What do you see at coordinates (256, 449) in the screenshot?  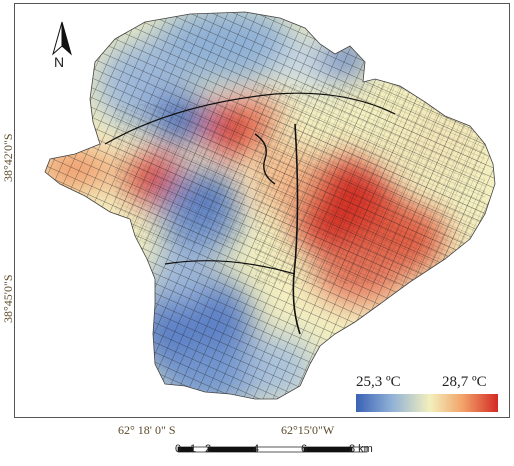 I see `scale-label: 4` at bounding box center [256, 449].